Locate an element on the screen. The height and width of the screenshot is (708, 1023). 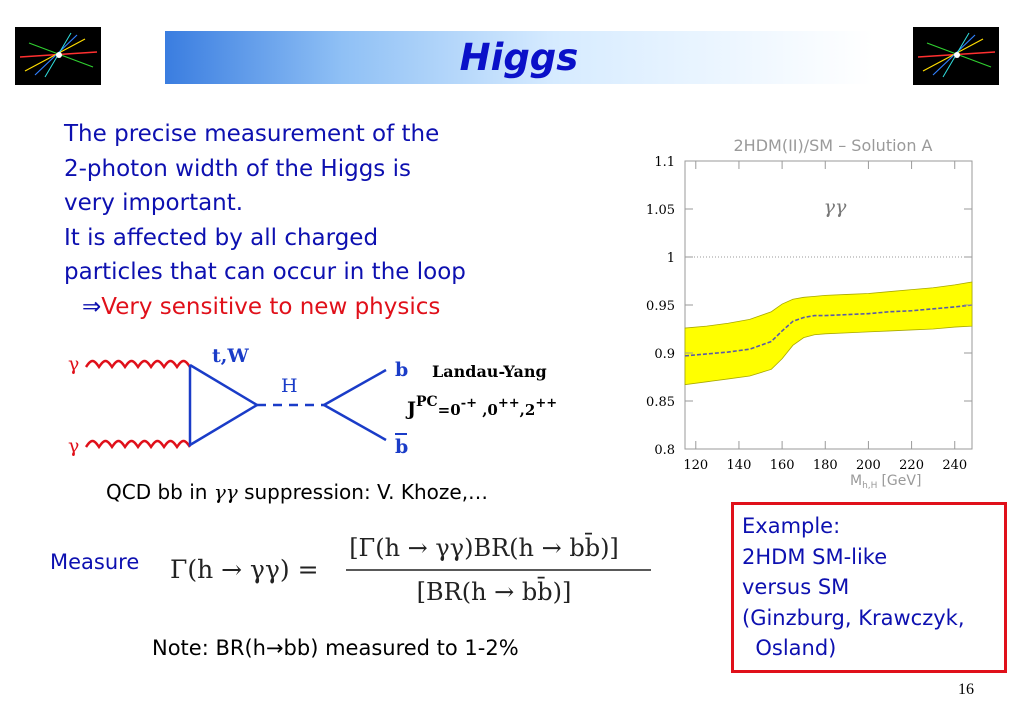
uncertainty-band is located at coordinates (828, 333).